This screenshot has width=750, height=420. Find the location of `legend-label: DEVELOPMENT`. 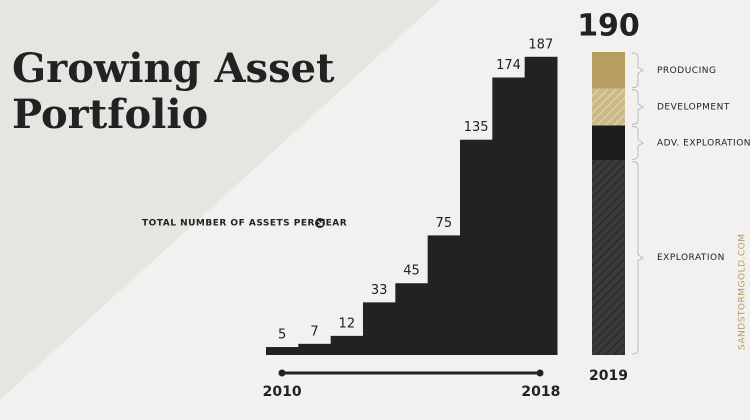

legend-label: DEVELOPMENT is located at coordinates (693, 108).